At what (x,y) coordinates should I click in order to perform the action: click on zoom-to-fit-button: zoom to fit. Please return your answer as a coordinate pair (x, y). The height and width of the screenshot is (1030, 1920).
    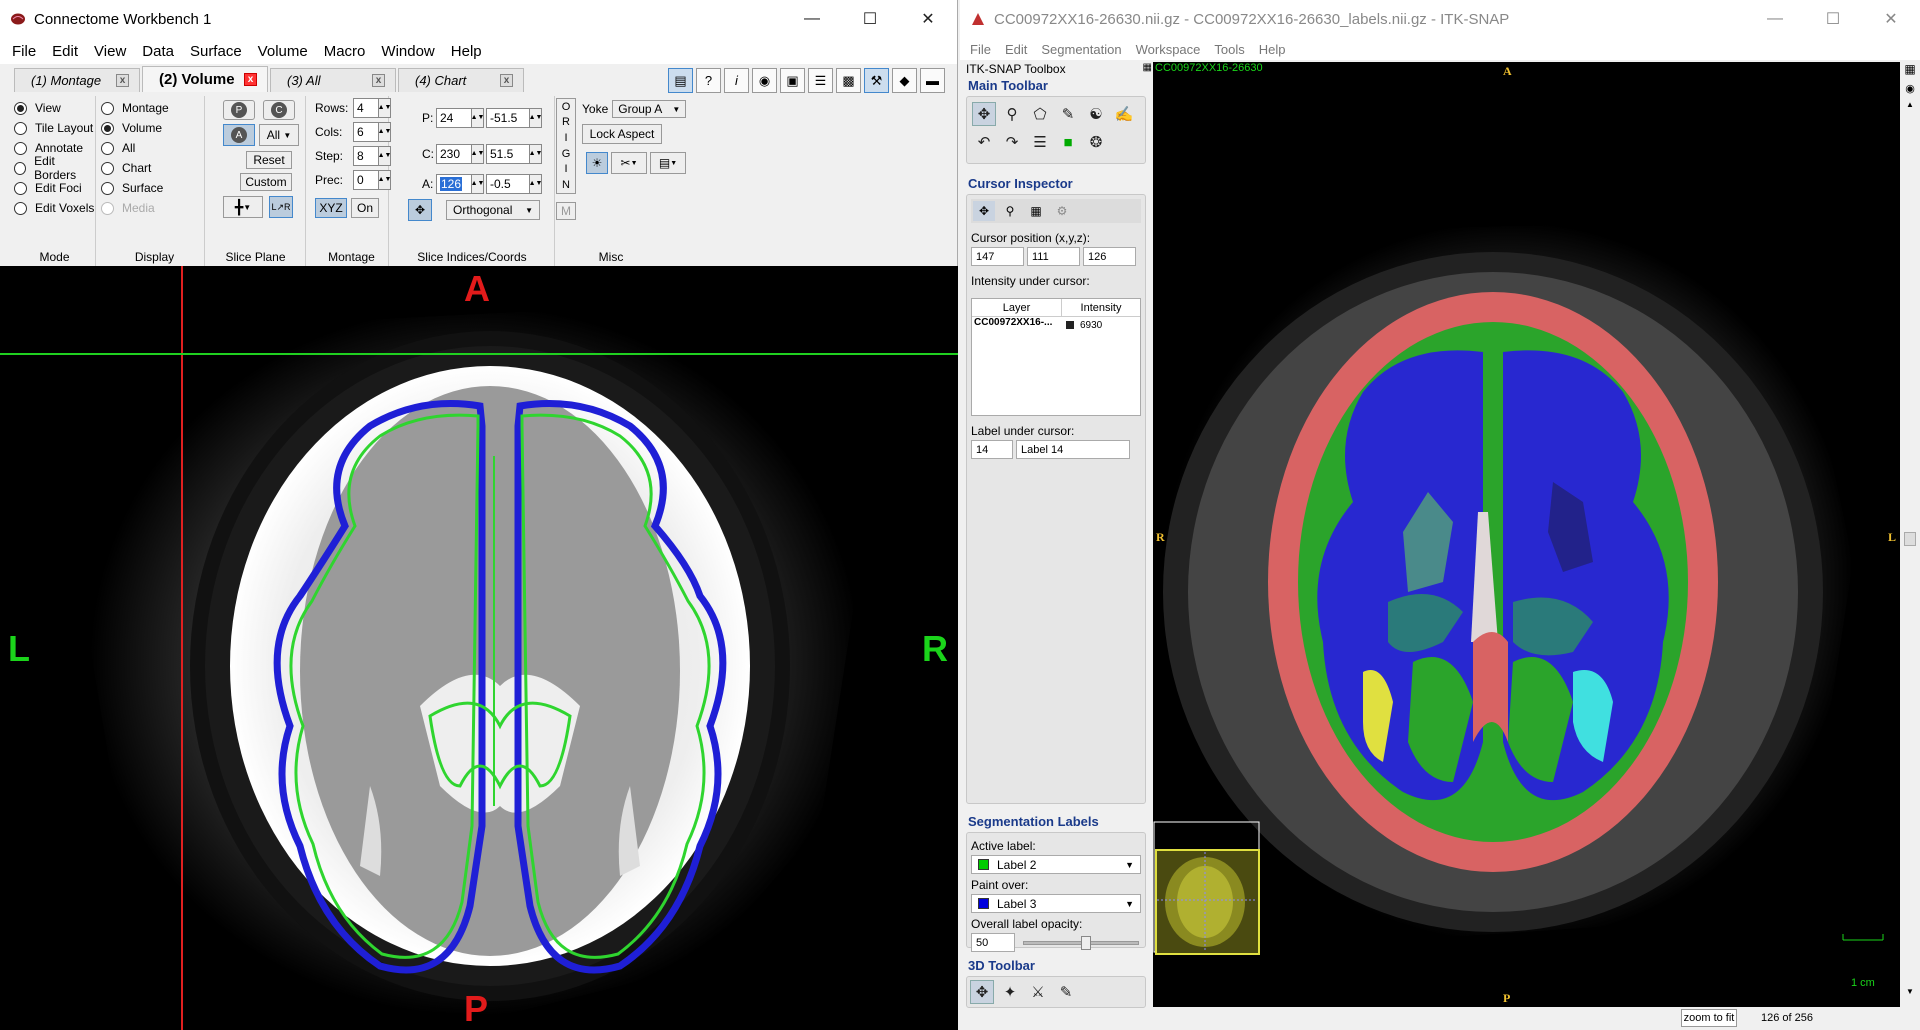
    Looking at the image, I should click on (1709, 1018).